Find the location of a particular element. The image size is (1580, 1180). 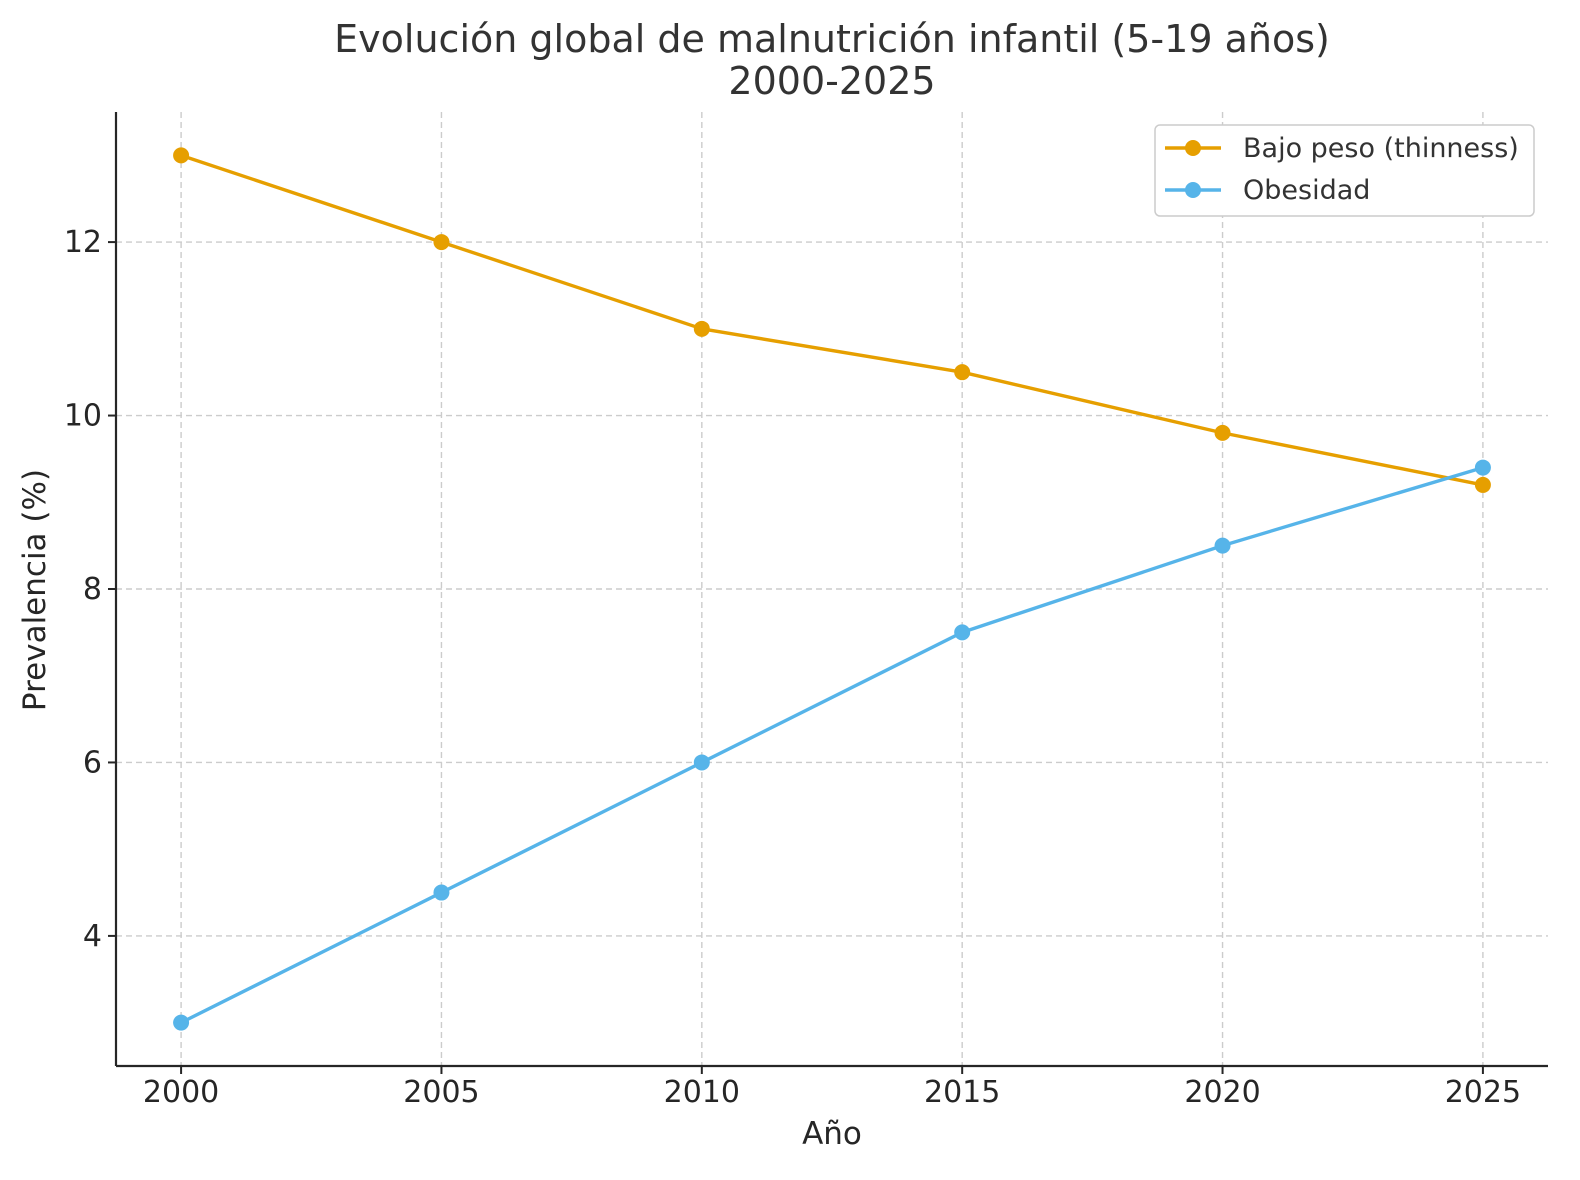

legend-item-1-label: Bajo peso (thinness) is located at coordinates (1381, 148).